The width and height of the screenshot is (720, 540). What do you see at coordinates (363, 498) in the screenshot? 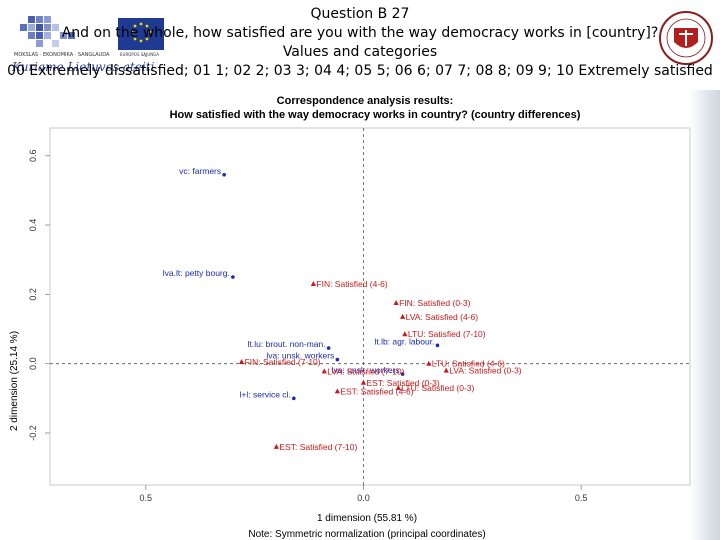
I see `x-tick-label: 0.0` at bounding box center [363, 498].